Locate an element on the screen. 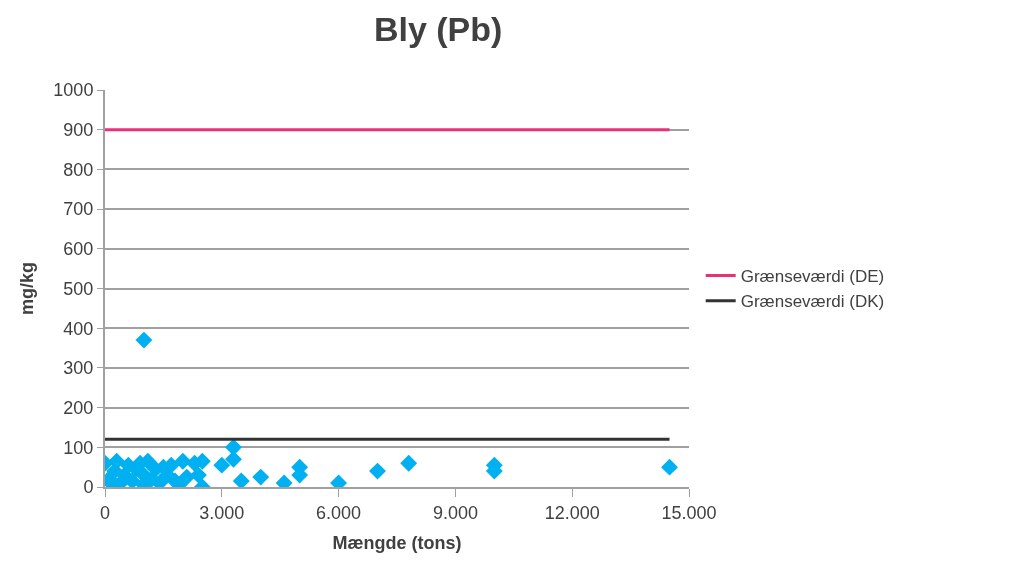  x-axis-title: Mængde (tons) is located at coordinates (397, 543).